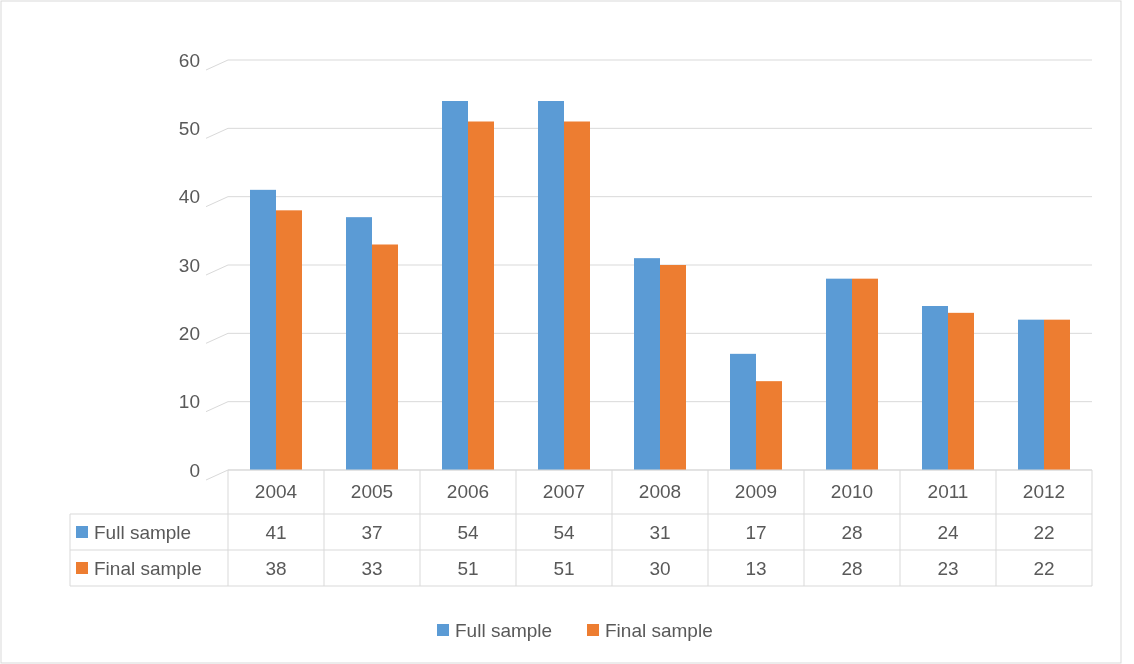 The height and width of the screenshot is (664, 1134). What do you see at coordinates (189, 265) in the screenshot?
I see `y-tick-label: 30` at bounding box center [189, 265].